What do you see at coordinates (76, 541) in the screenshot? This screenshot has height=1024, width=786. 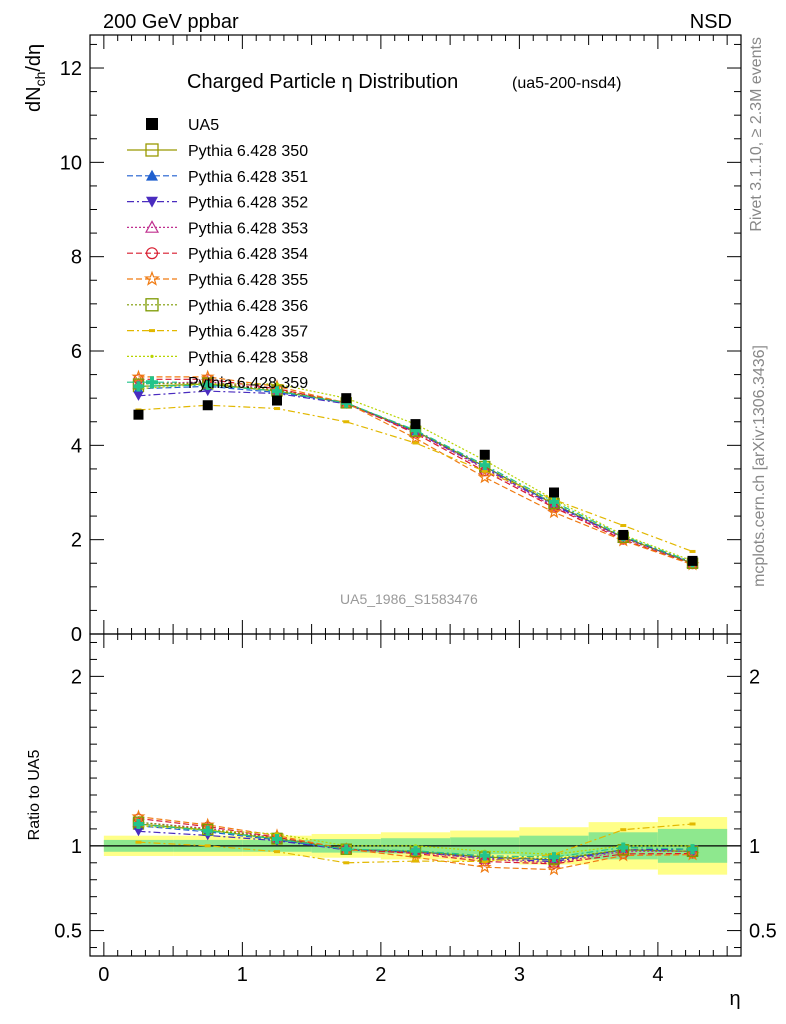 I see `y-tick-label: 2` at bounding box center [76, 541].